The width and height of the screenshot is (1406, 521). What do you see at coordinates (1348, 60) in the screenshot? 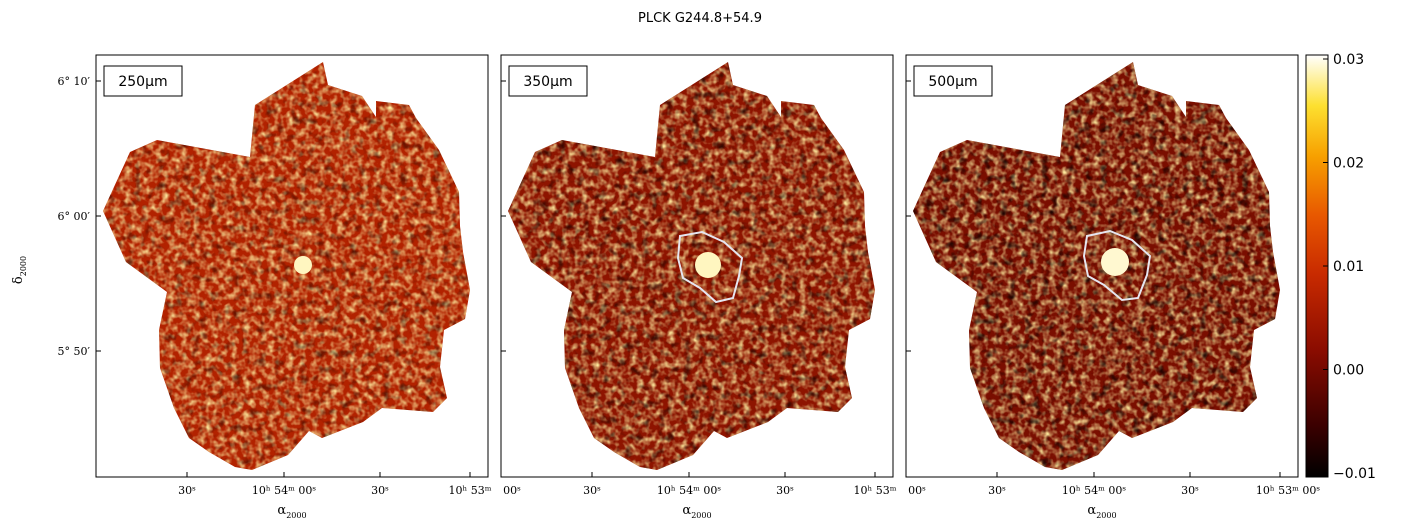
I see `colorbar-tick-label: 0.03` at bounding box center [1348, 60].